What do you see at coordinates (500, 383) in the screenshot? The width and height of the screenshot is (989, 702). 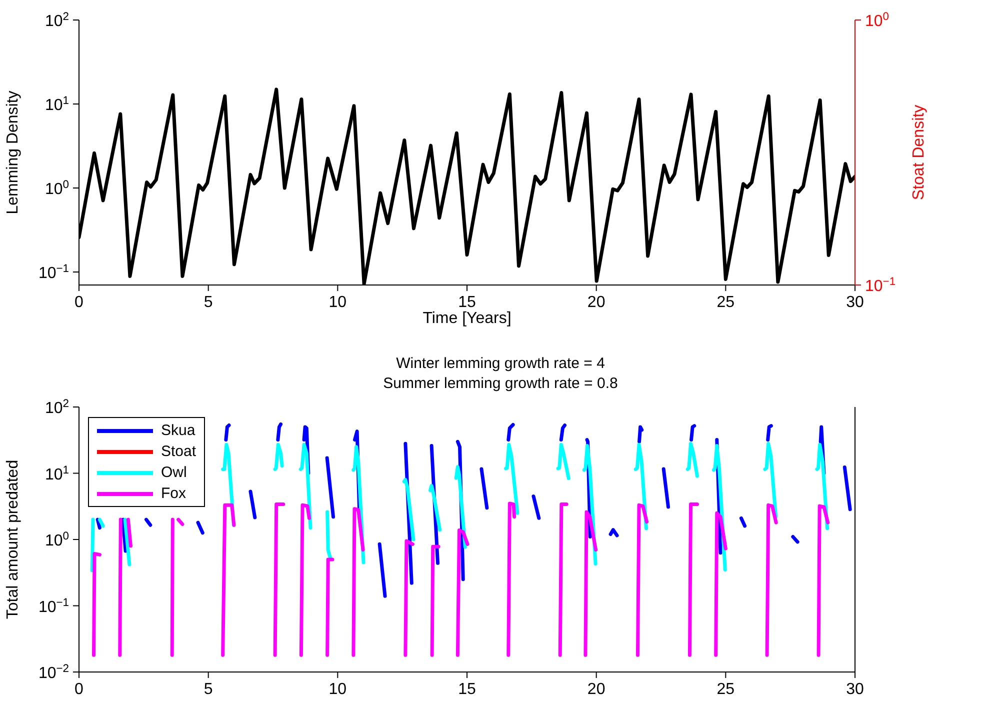 I see `chart-subtitle: Summer lemming growth rate = 0.8` at bounding box center [500, 383].